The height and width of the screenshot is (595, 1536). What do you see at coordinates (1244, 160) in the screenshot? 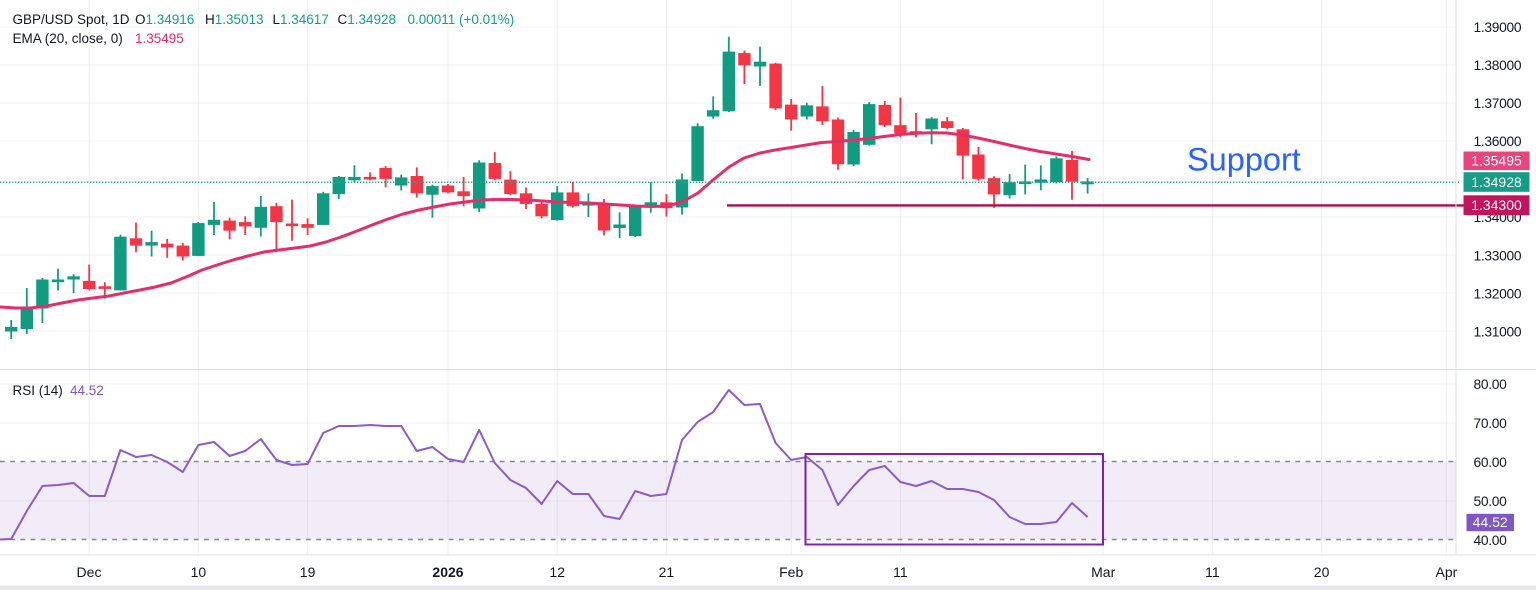
I see `svg-text: Support` at bounding box center [1244, 160].